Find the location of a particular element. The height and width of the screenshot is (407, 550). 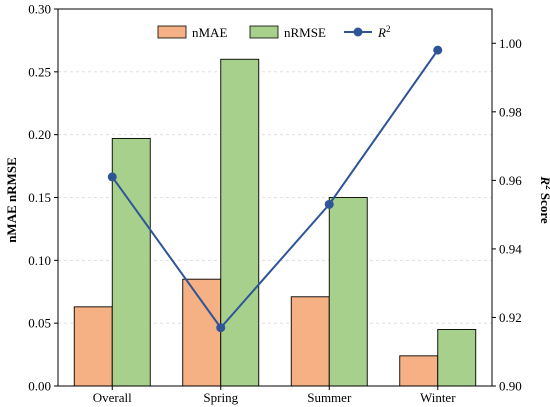

legend-label-r2: R2 is located at coordinates (383, 32).